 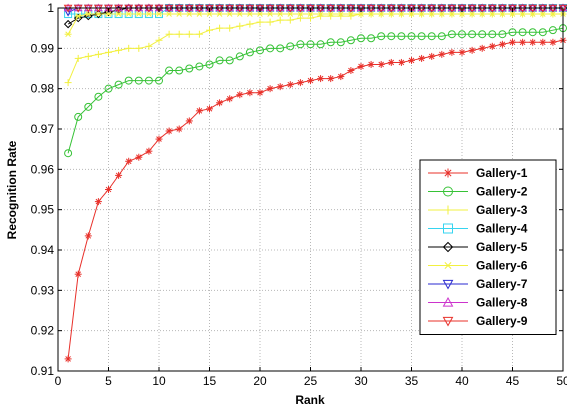 I want to click on legend-item: Gallery-3, so click(x=478, y=210).